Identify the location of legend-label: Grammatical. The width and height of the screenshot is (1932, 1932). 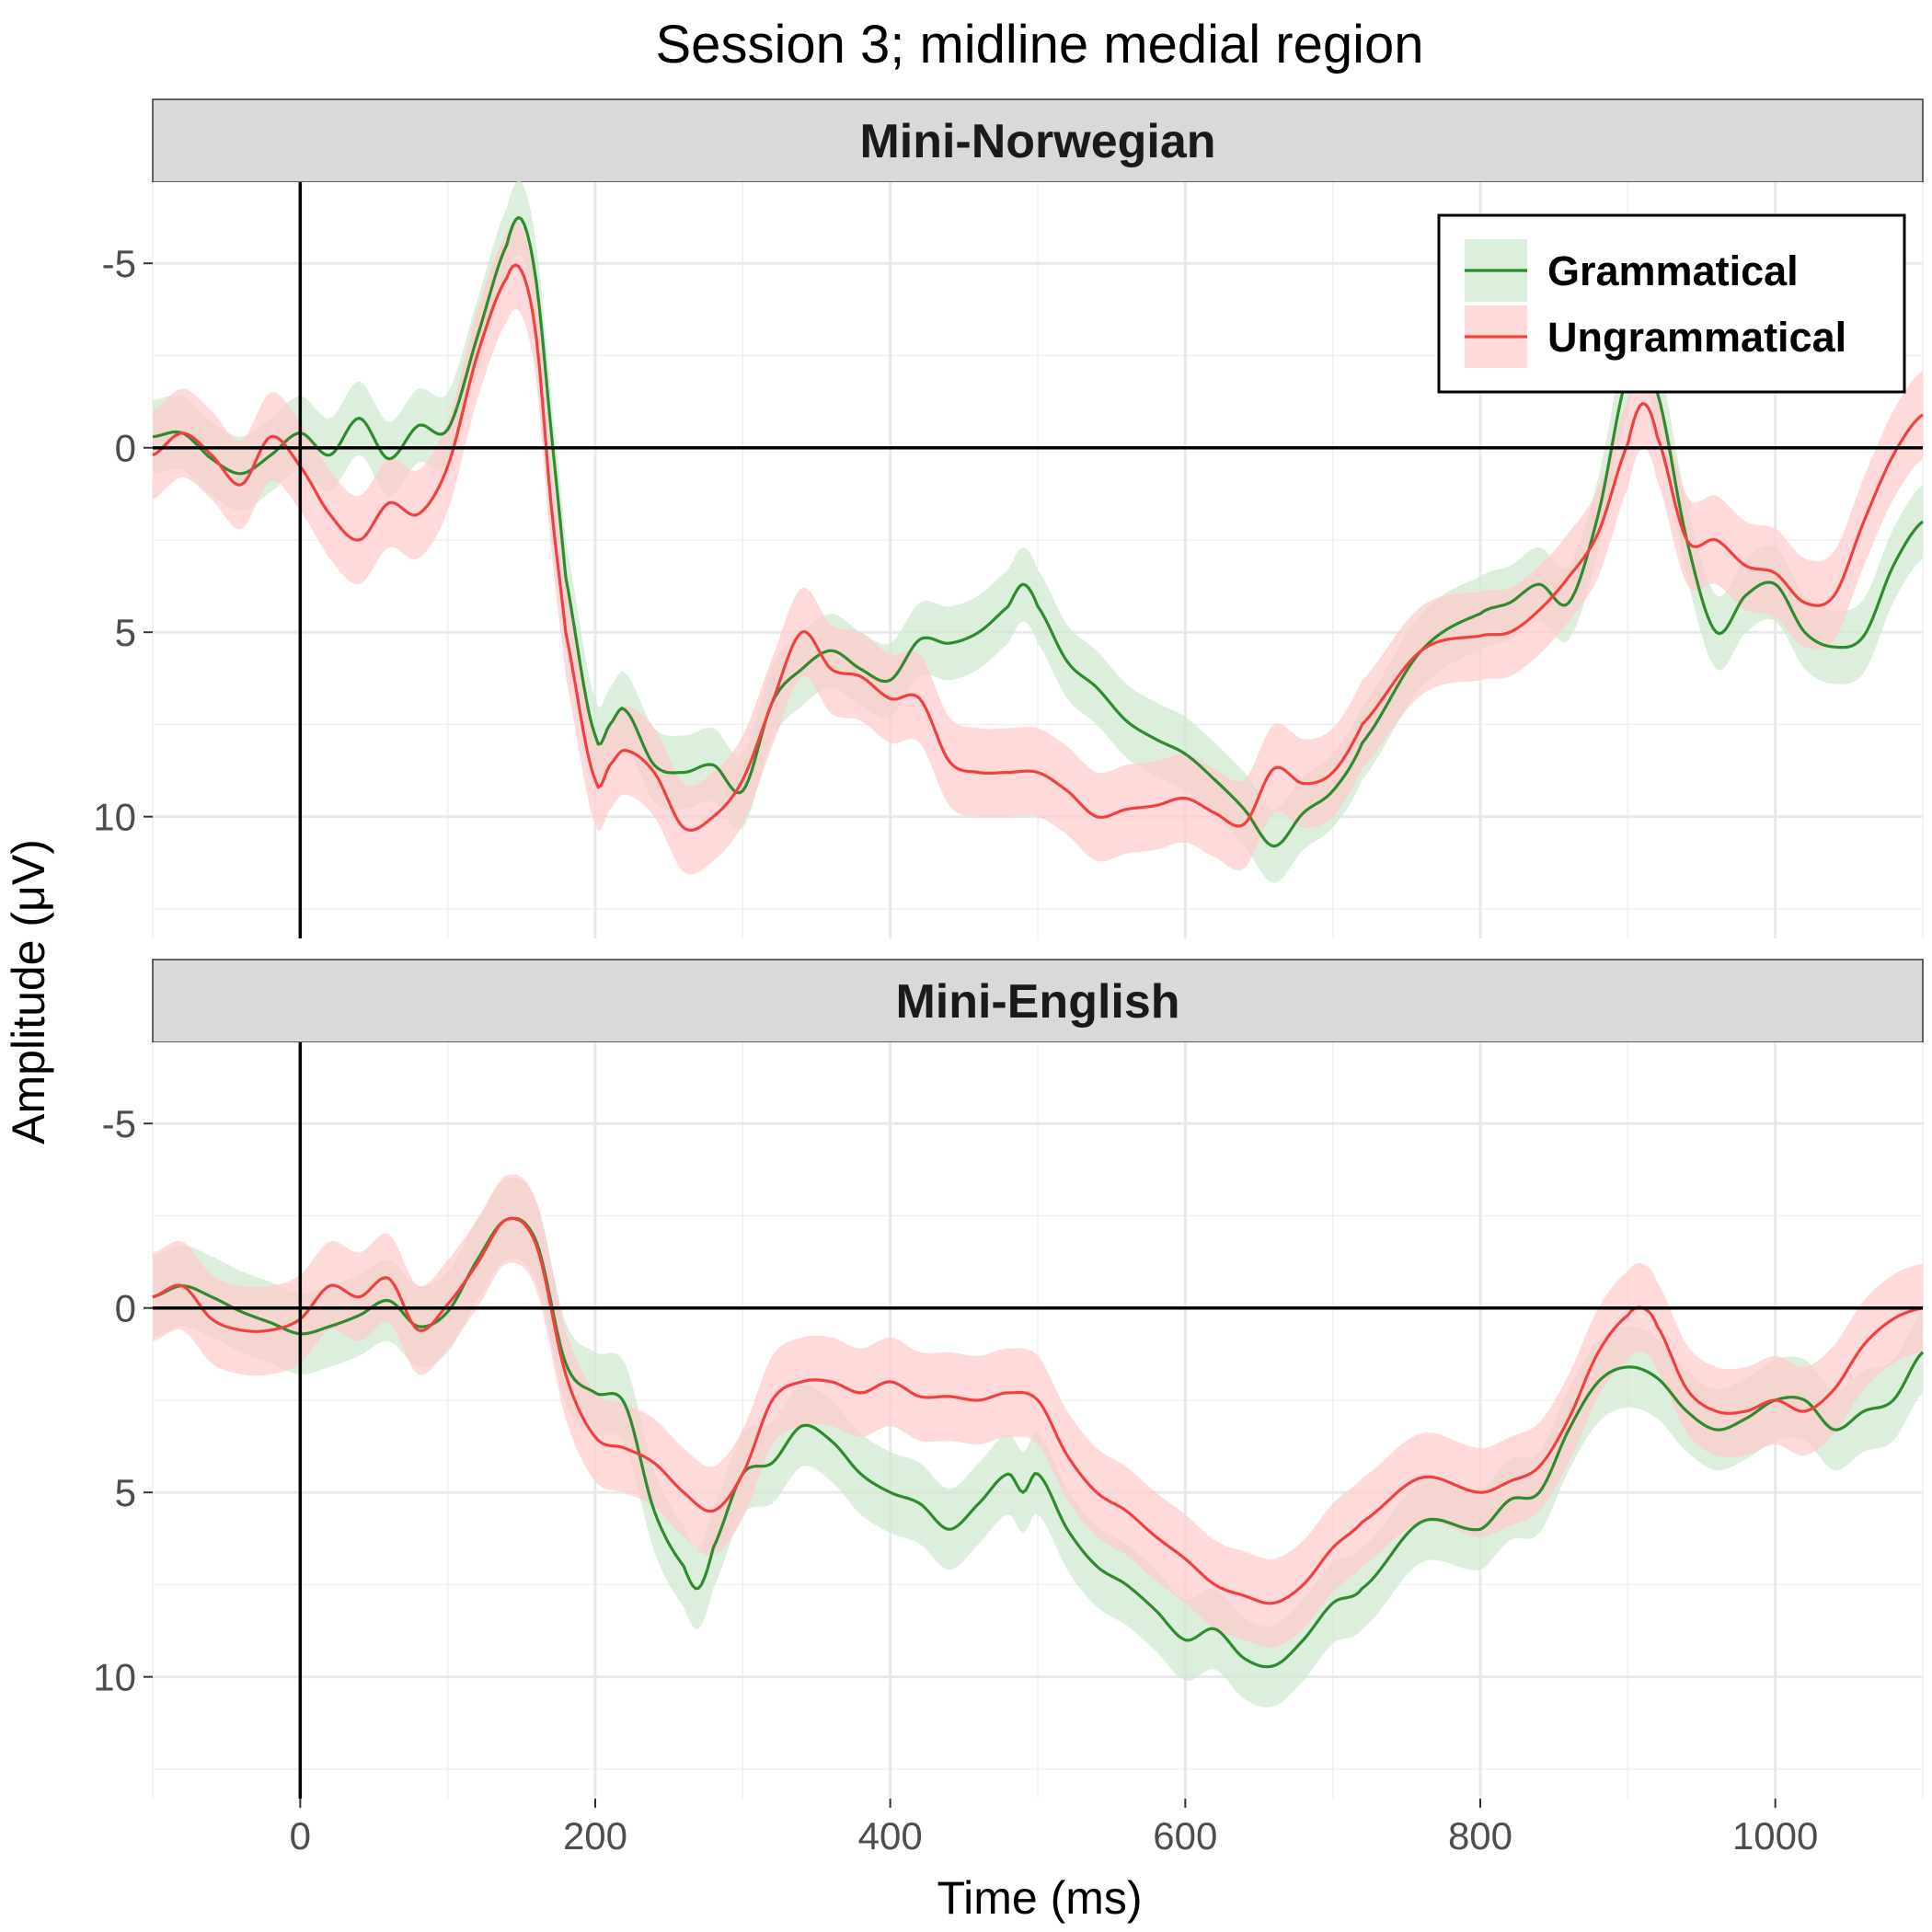
(1673, 270).